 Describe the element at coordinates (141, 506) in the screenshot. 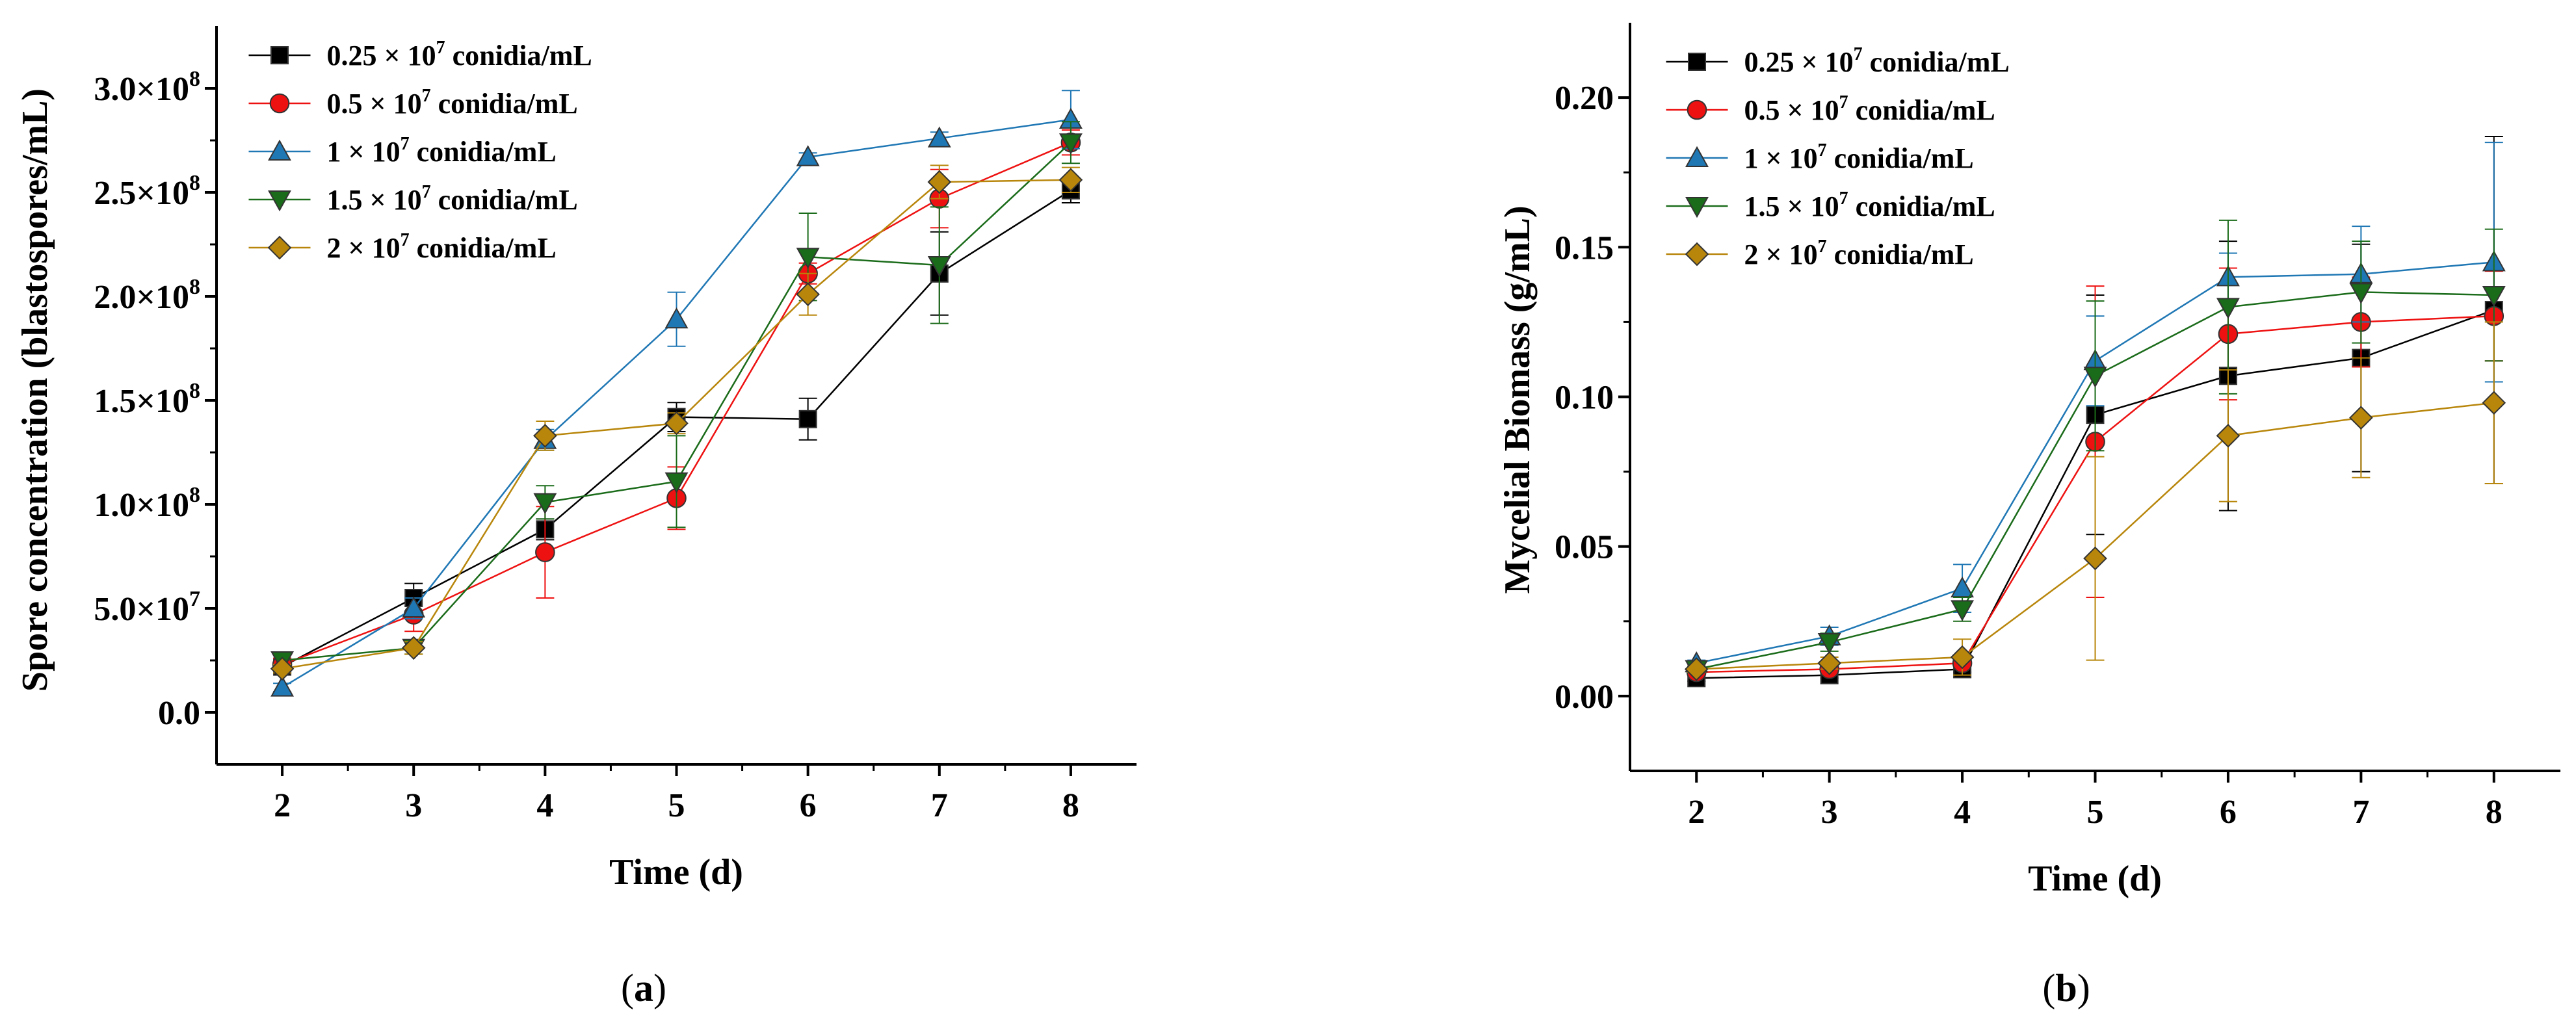

I see `y-tick-label-base: 1.0×10` at that location.